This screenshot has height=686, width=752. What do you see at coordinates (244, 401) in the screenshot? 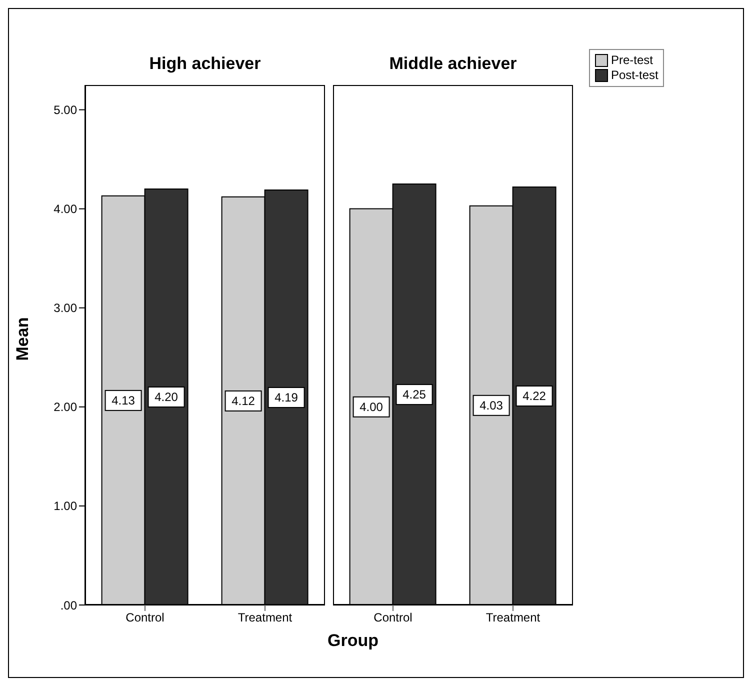
I see `data-label: 4.12` at bounding box center [244, 401].